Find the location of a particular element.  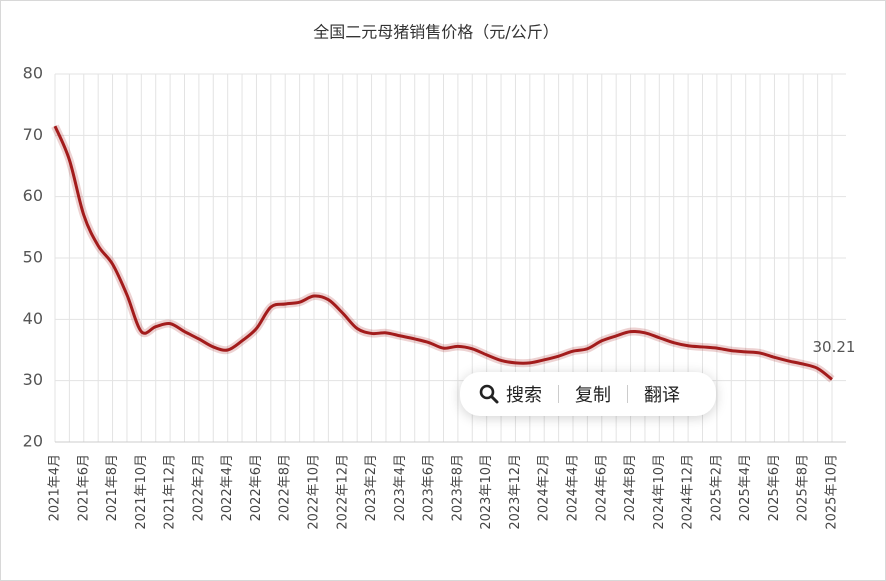

menu-item: 搜索 is located at coordinates (524, 395).